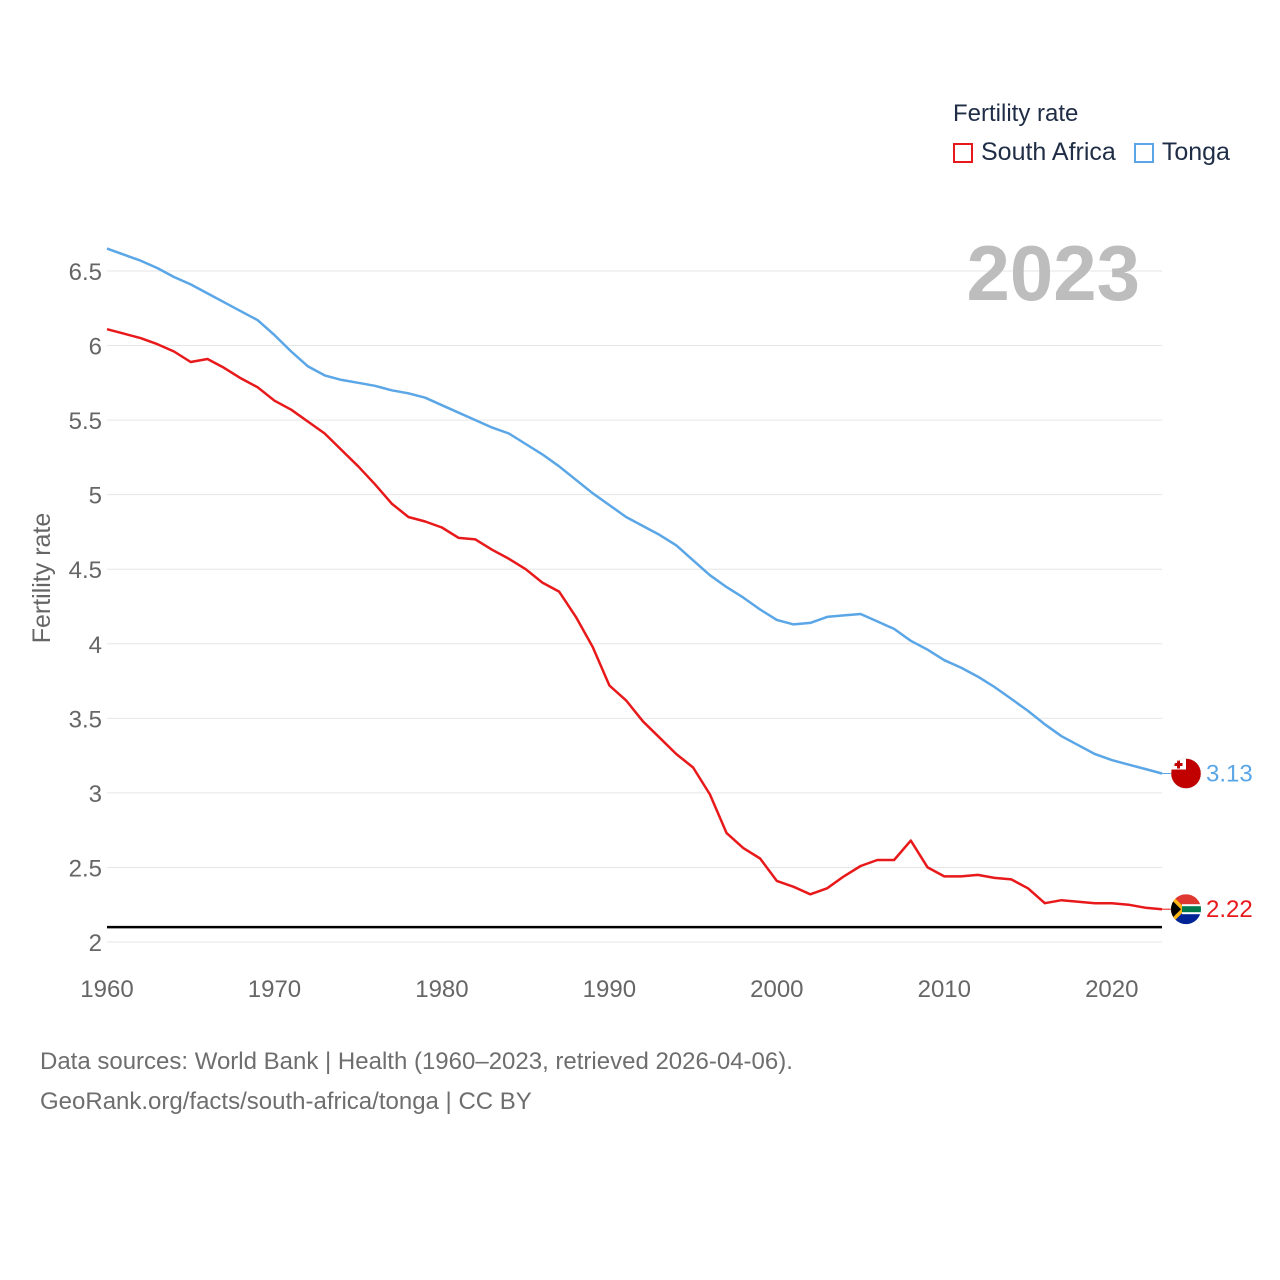  I want to click on tonga-flag-icon, so click(1186, 773).